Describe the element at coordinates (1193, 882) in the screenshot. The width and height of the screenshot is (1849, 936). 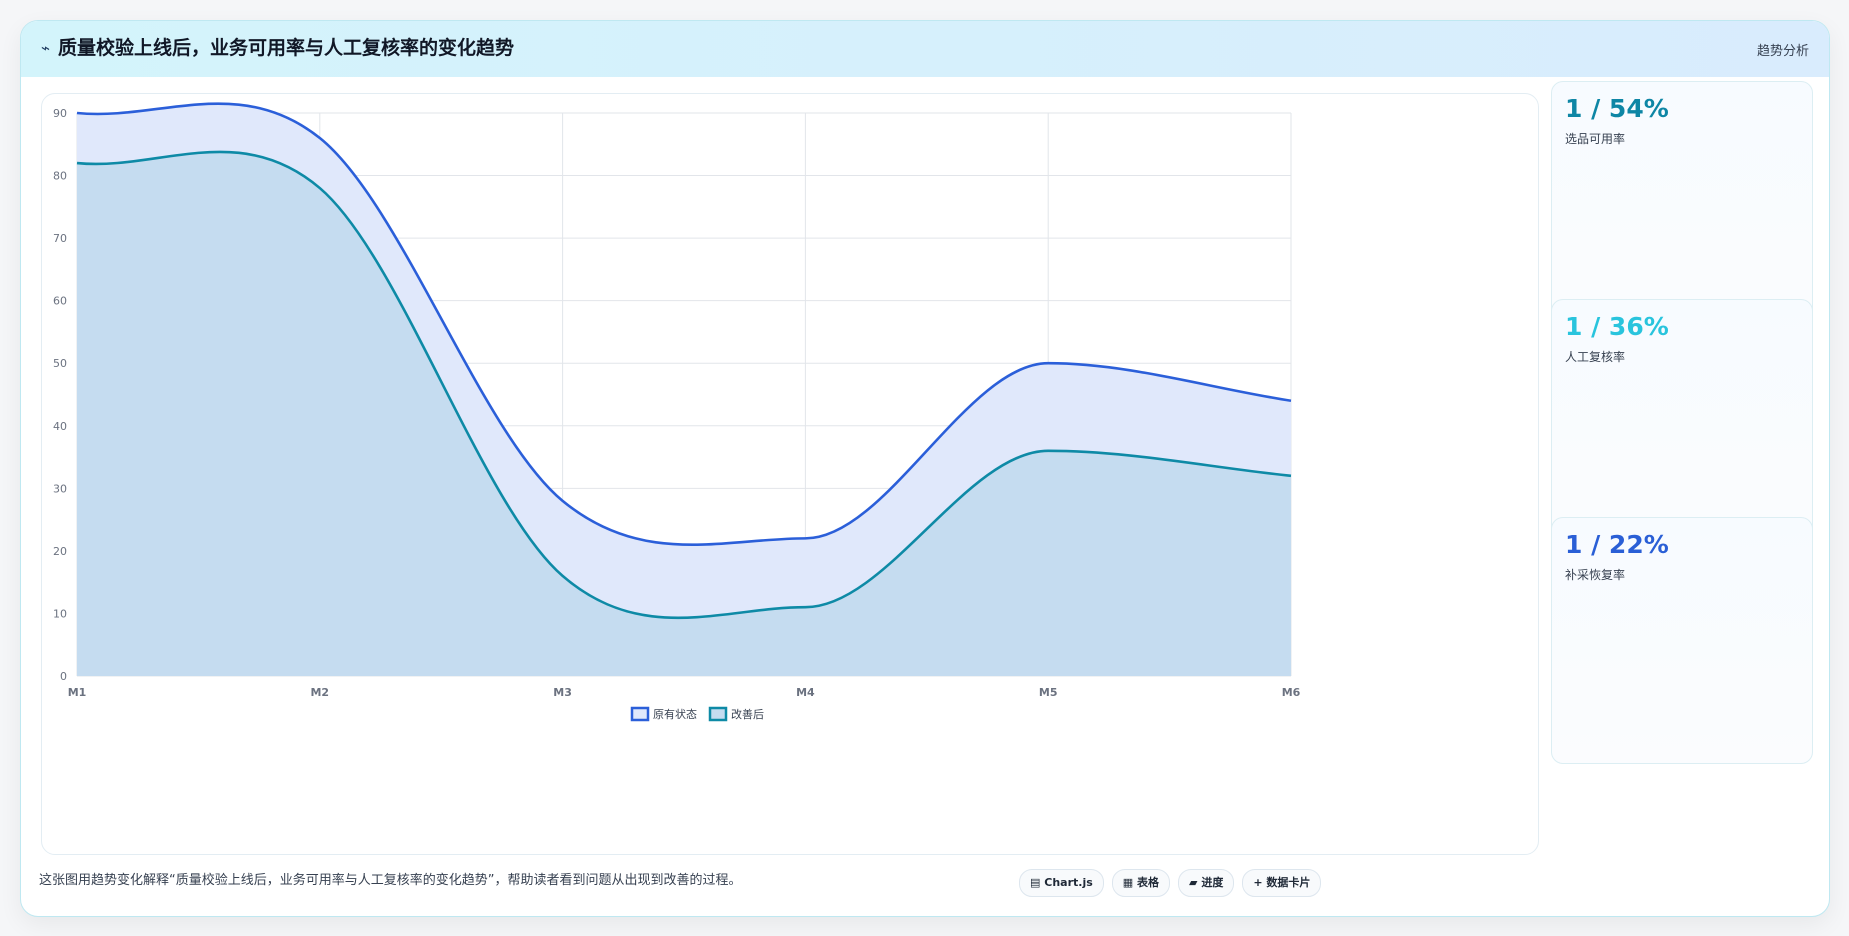
I see `progress-icon: ▰` at that location.